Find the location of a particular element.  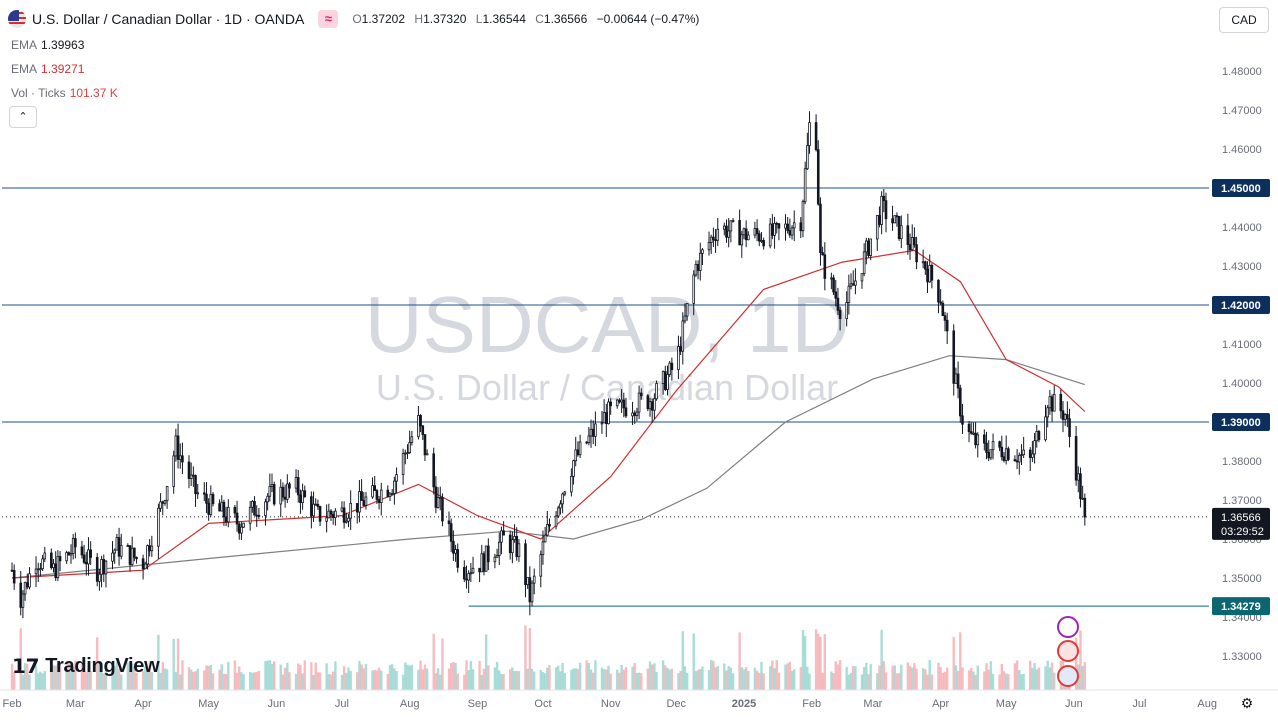

lightning-icon is located at coordinates (1068, 627).